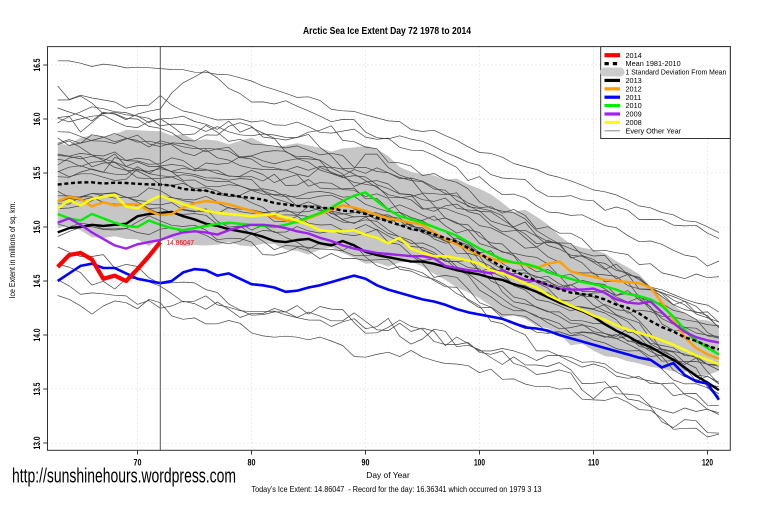  Describe the element at coordinates (634, 122) in the screenshot. I see `svg-text: 2008` at that location.